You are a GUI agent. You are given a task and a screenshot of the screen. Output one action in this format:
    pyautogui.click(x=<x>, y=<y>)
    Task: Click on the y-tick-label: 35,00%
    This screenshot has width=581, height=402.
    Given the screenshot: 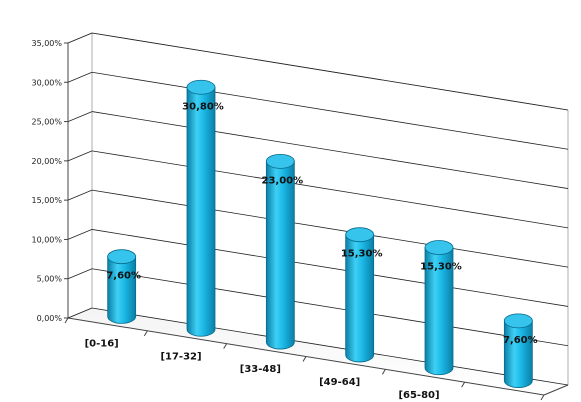 What is the action you would take?
    pyautogui.click(x=46, y=43)
    